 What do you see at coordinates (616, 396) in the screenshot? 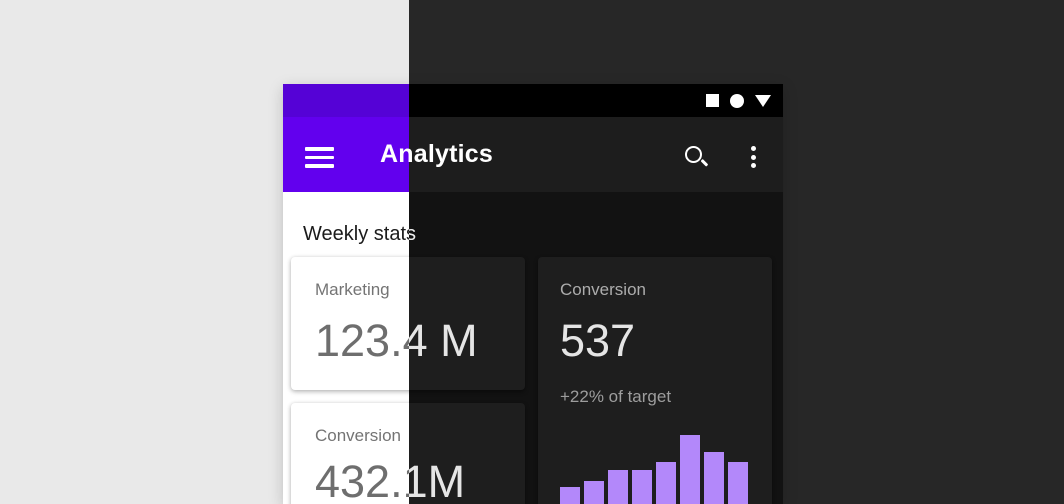
I see `card-caption: +22% of target` at bounding box center [616, 396].